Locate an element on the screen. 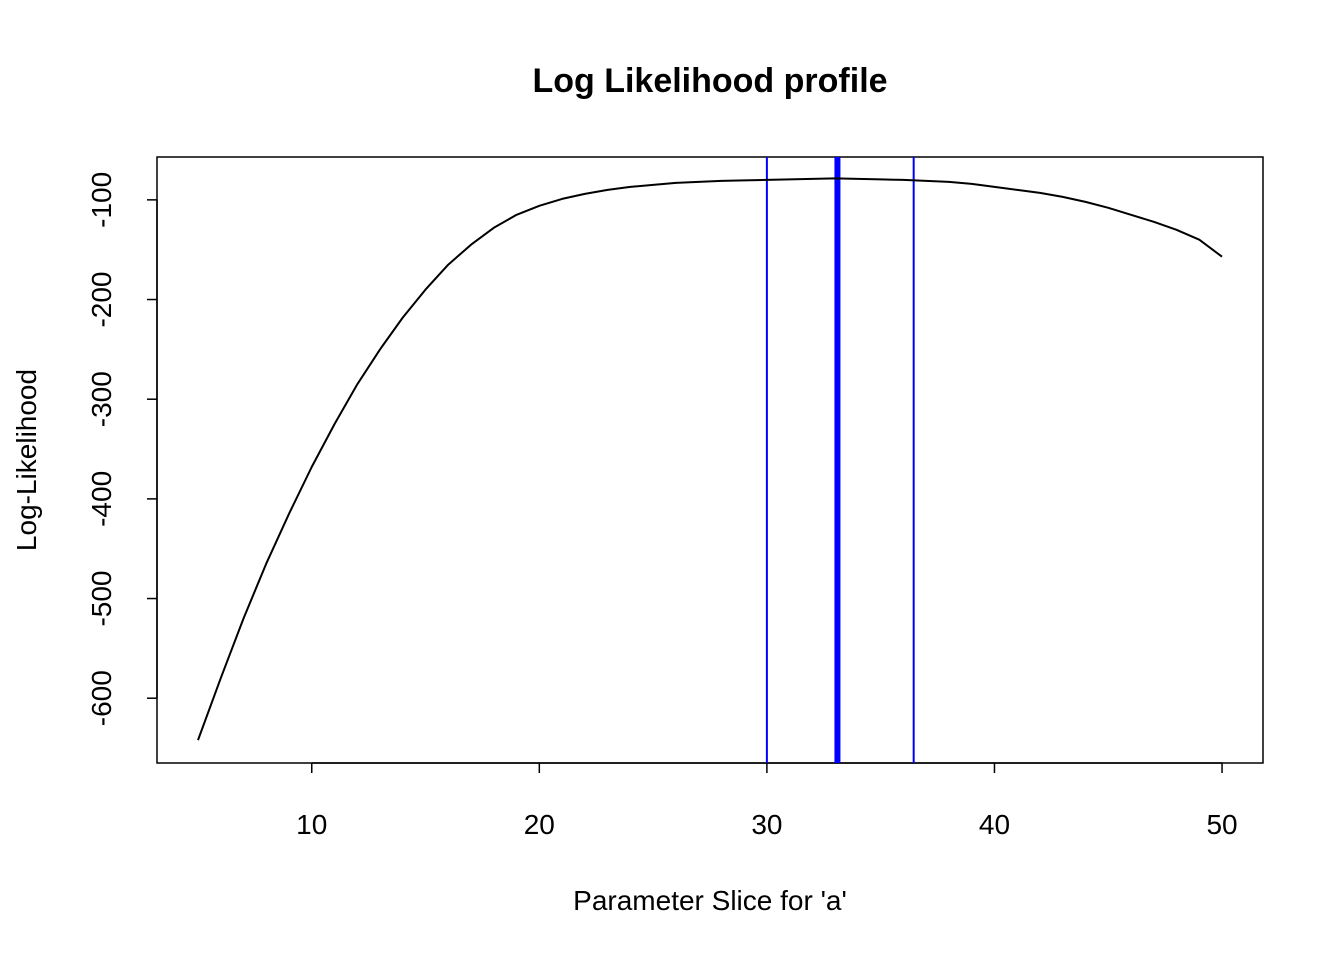 This screenshot has height=960, width=1344. x-tick-label: 20 is located at coordinates (539, 824).